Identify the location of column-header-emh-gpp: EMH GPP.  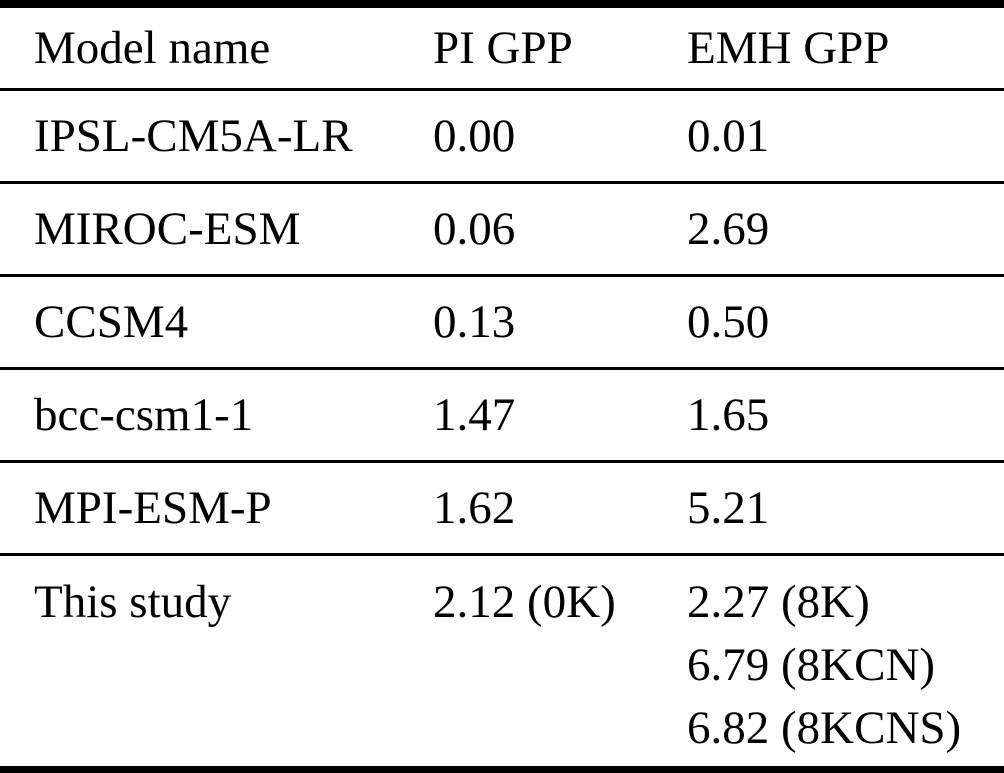
(788, 48).